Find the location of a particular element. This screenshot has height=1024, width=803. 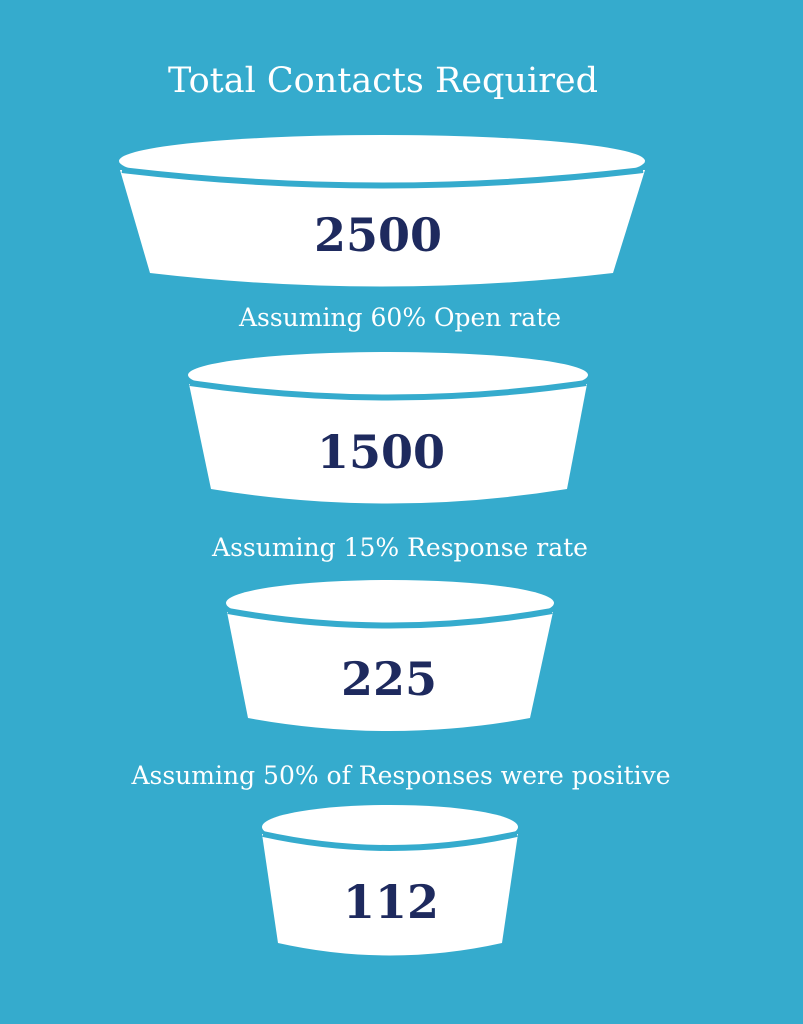

funnel-note-1: Assuming 60% Open rate is located at coordinates (399, 317).